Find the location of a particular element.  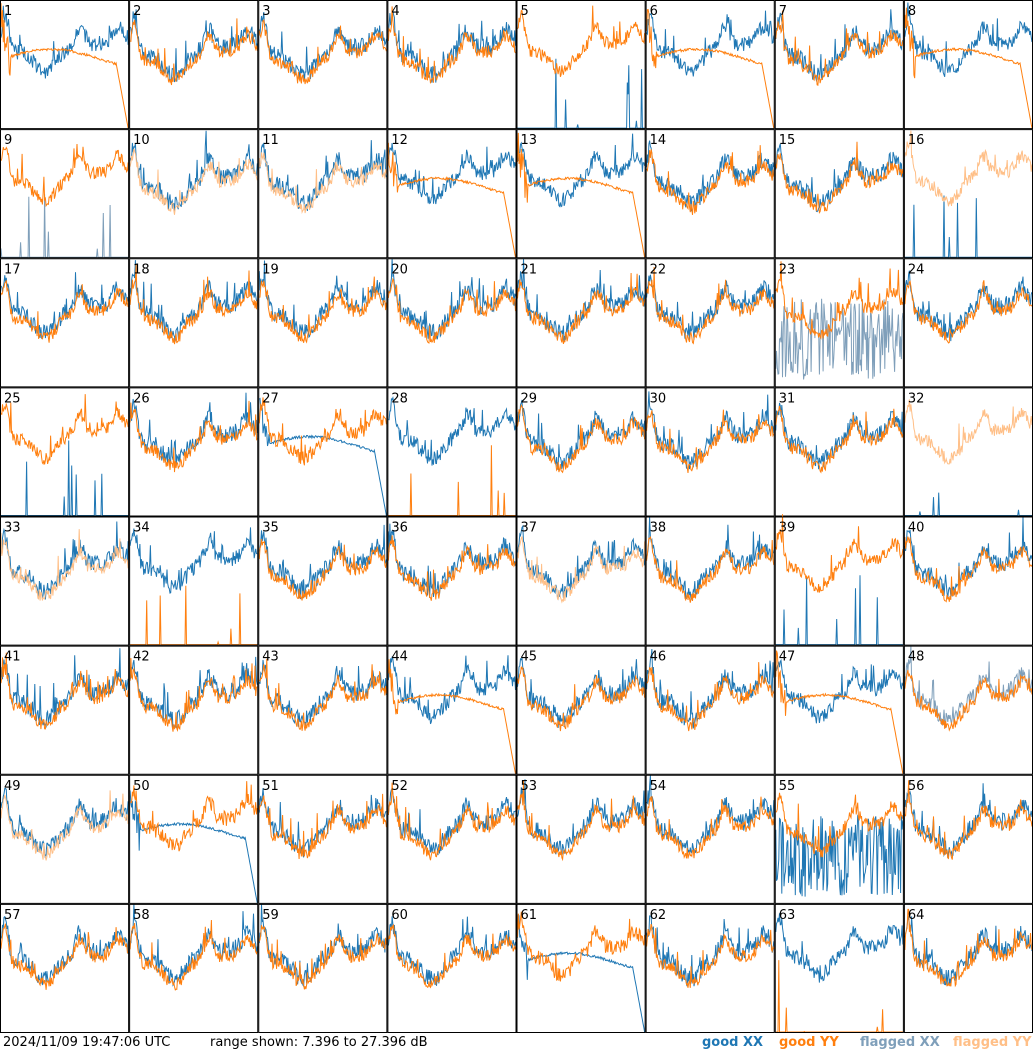

panel-20: 20 is located at coordinates (452, 323).